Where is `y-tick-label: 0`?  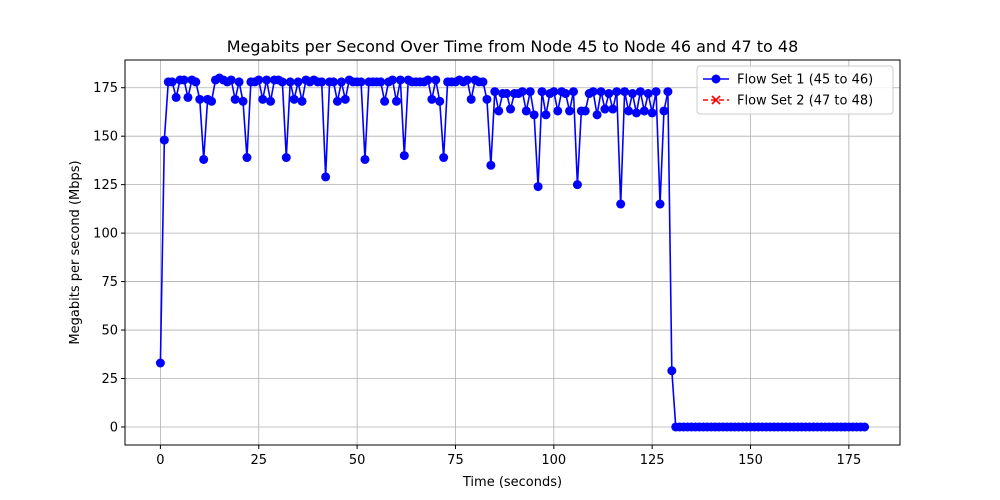 y-tick-label: 0 is located at coordinates (114, 427).